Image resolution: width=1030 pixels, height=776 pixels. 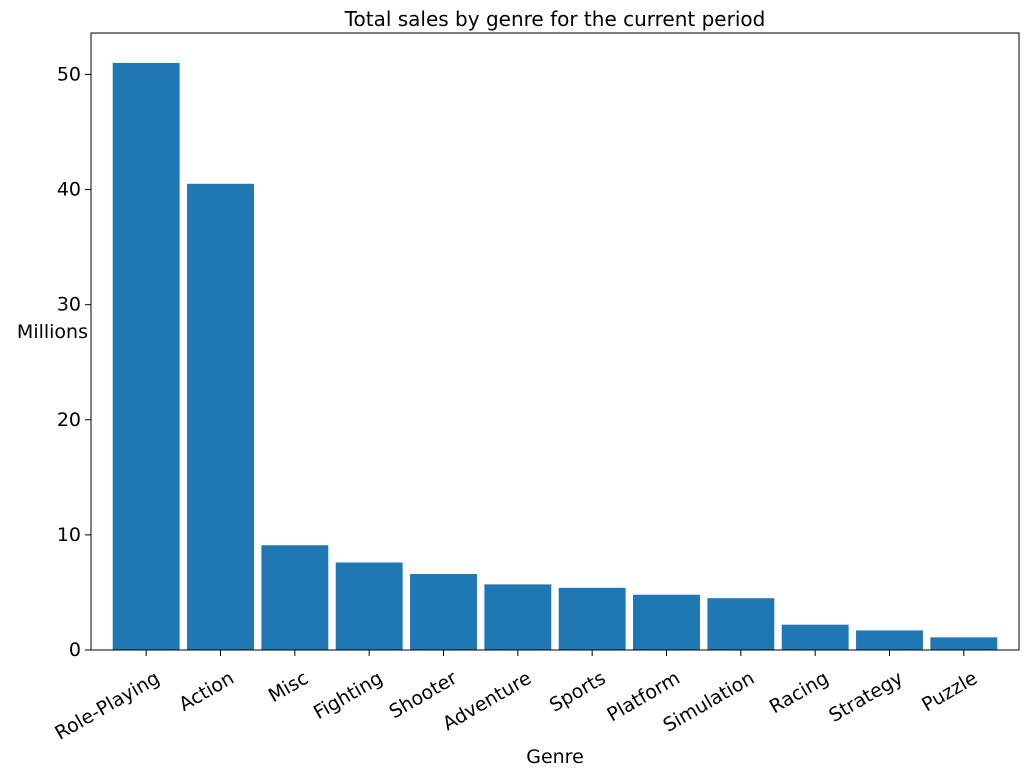 What do you see at coordinates (741, 624) in the screenshot?
I see `bar-simulation` at bounding box center [741, 624].